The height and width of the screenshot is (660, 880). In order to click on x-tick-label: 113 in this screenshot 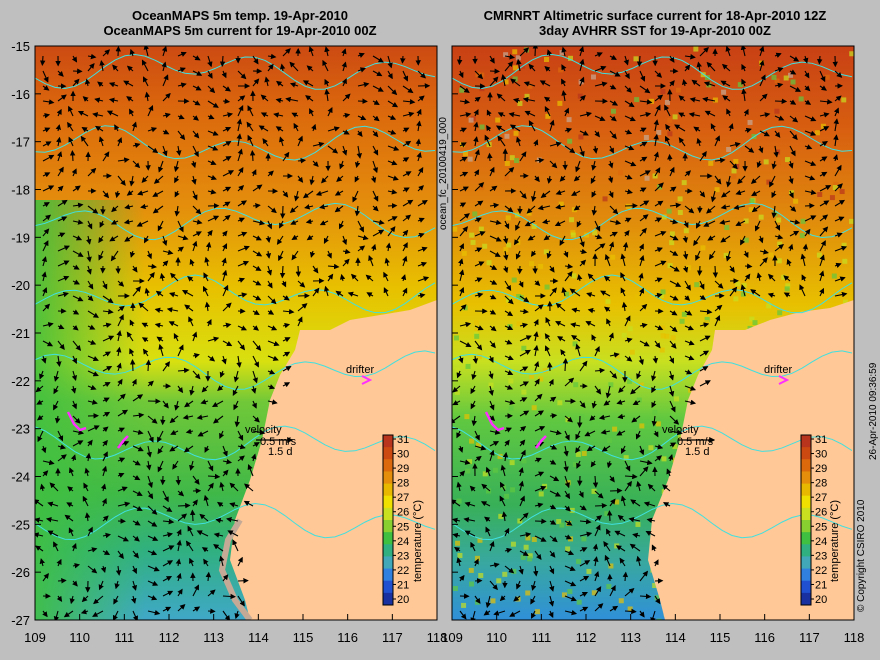, I will do `click(213, 637)`.